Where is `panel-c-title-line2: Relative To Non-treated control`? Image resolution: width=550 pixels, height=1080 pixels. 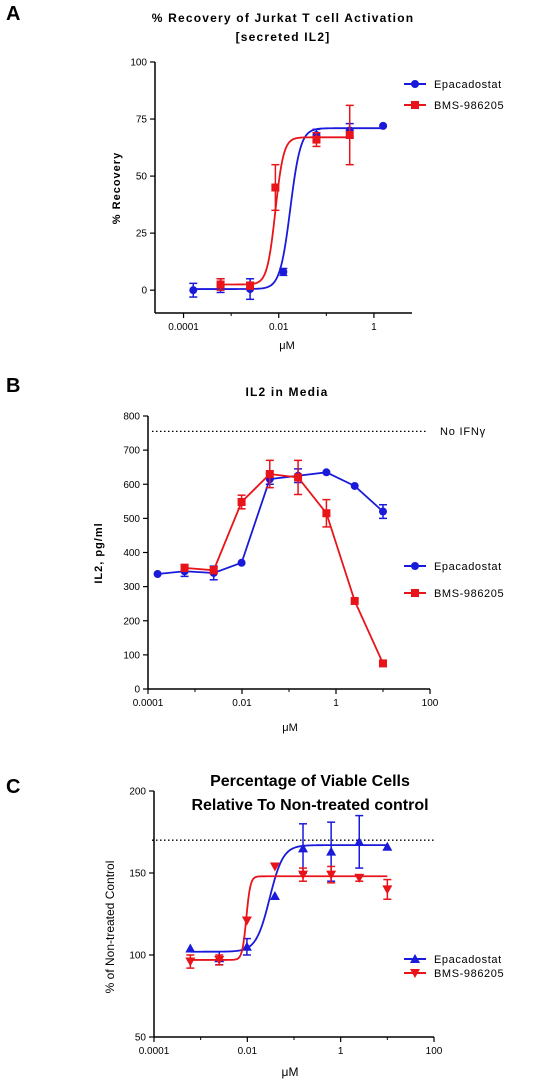 panel-c-title-line2: Relative To Non-treated control is located at coordinates (309, 805).